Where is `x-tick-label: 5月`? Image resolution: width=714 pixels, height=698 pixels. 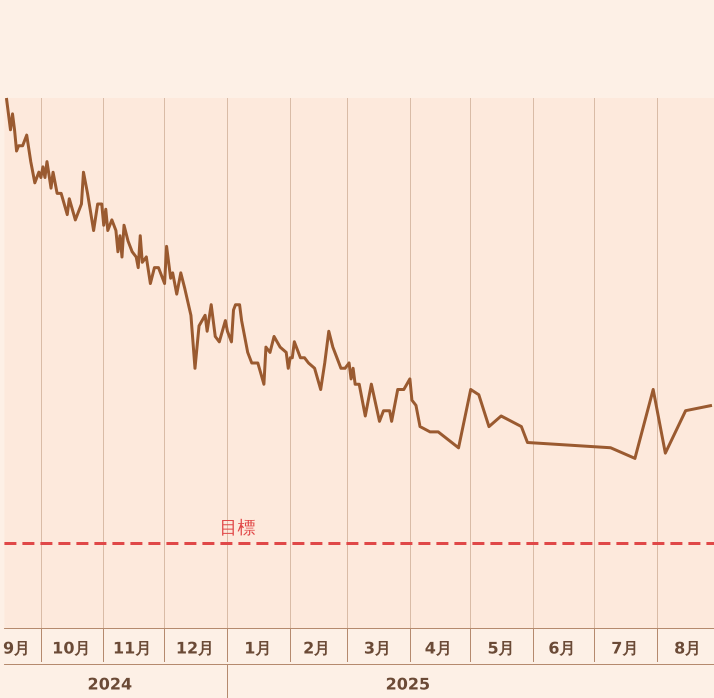 x-tick-label: 5月 is located at coordinates (501, 648).